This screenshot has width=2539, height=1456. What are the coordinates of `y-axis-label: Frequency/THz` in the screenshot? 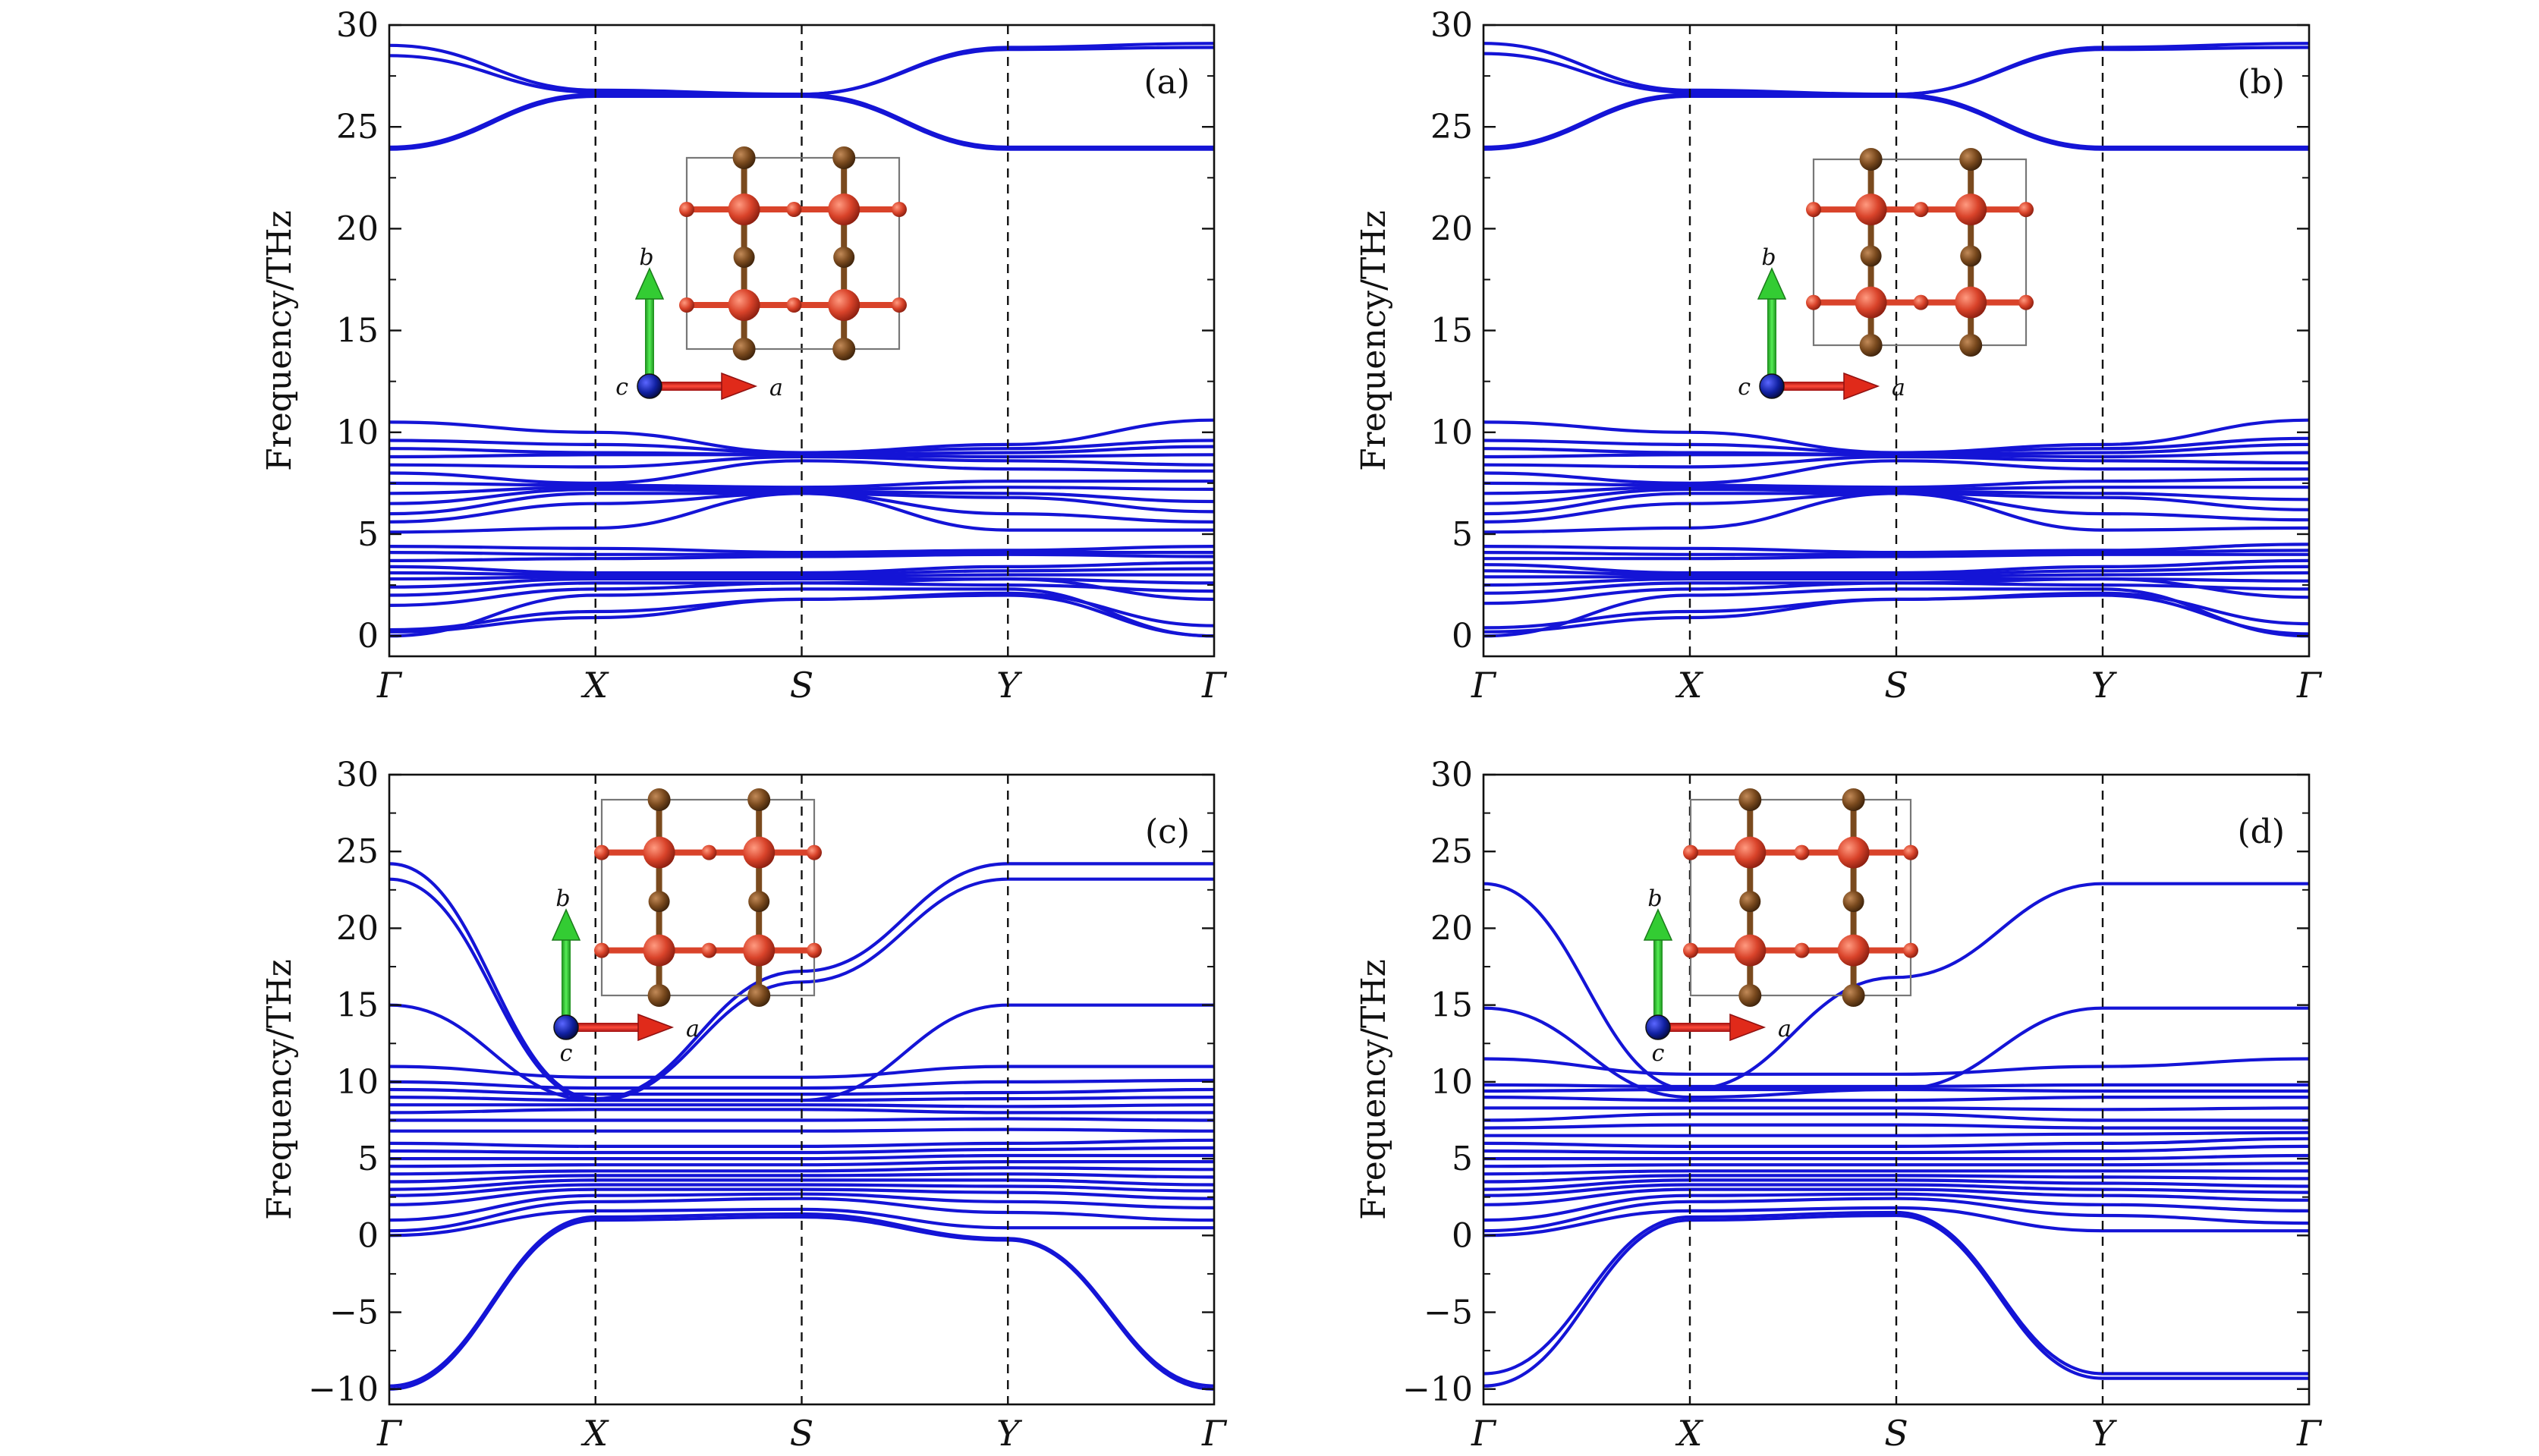 It's located at (279, 340).